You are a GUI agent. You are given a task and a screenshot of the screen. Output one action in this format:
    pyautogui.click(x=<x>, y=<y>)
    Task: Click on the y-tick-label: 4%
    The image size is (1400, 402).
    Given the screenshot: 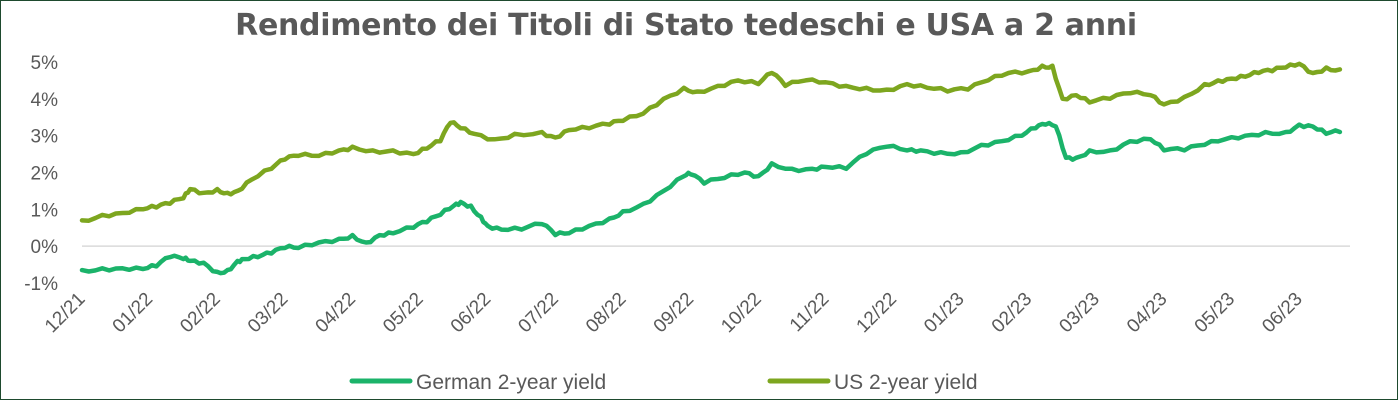 What is the action you would take?
    pyautogui.click(x=45, y=100)
    